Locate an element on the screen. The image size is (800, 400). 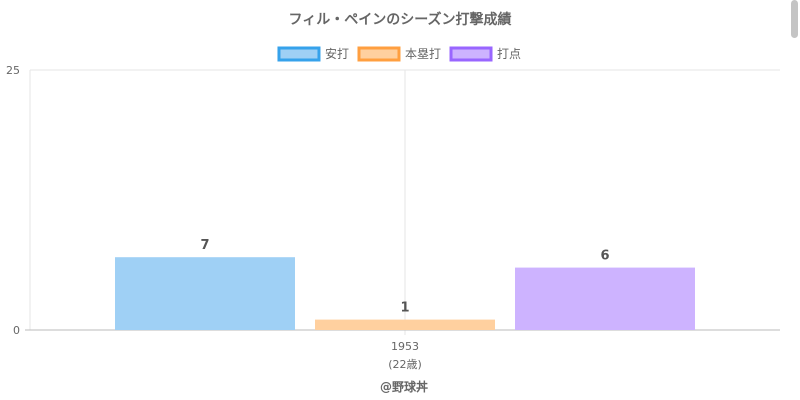
legend: 安打 本塁打 打点 is located at coordinates (399, 54).